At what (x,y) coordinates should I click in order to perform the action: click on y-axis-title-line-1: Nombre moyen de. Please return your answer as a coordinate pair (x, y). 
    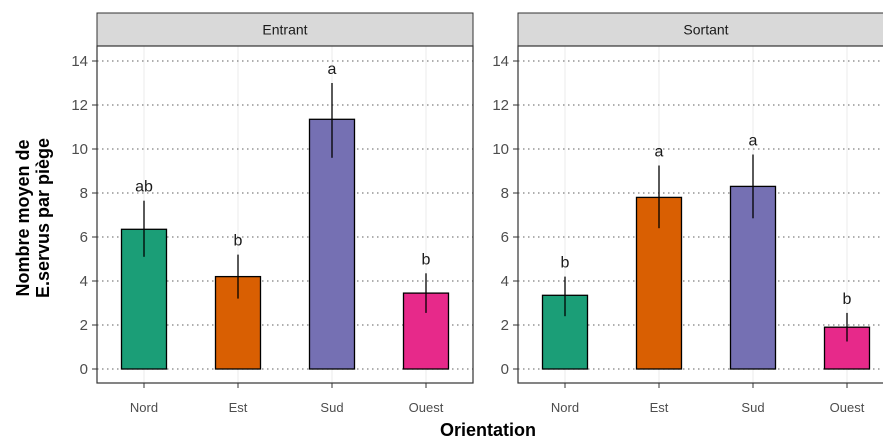
    Looking at the image, I should click on (23, 217).